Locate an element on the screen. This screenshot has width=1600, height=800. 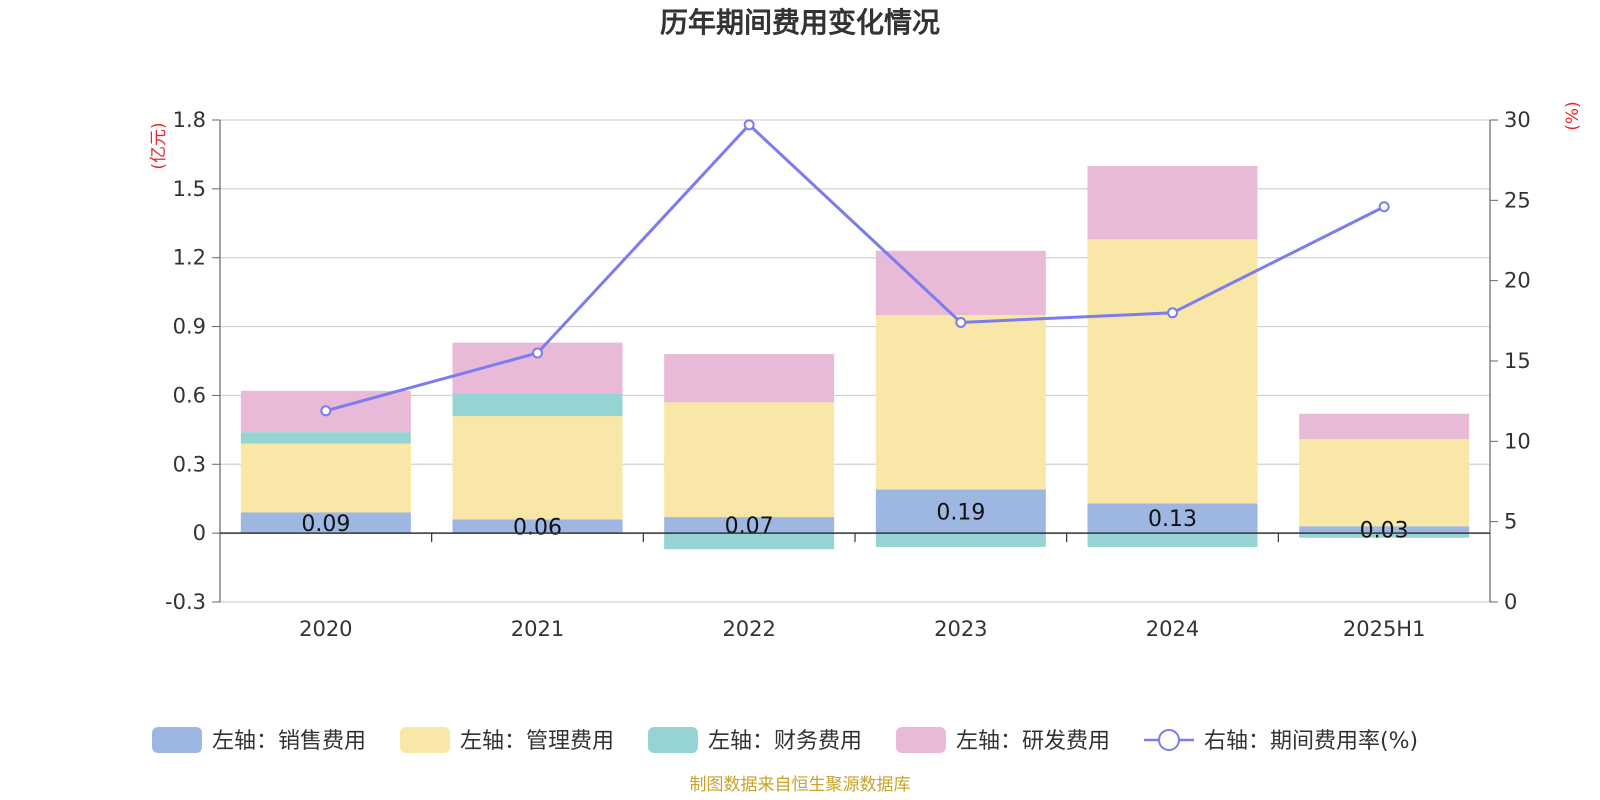
bar-左轴：销售费用-2022 is located at coordinates (749, 525).